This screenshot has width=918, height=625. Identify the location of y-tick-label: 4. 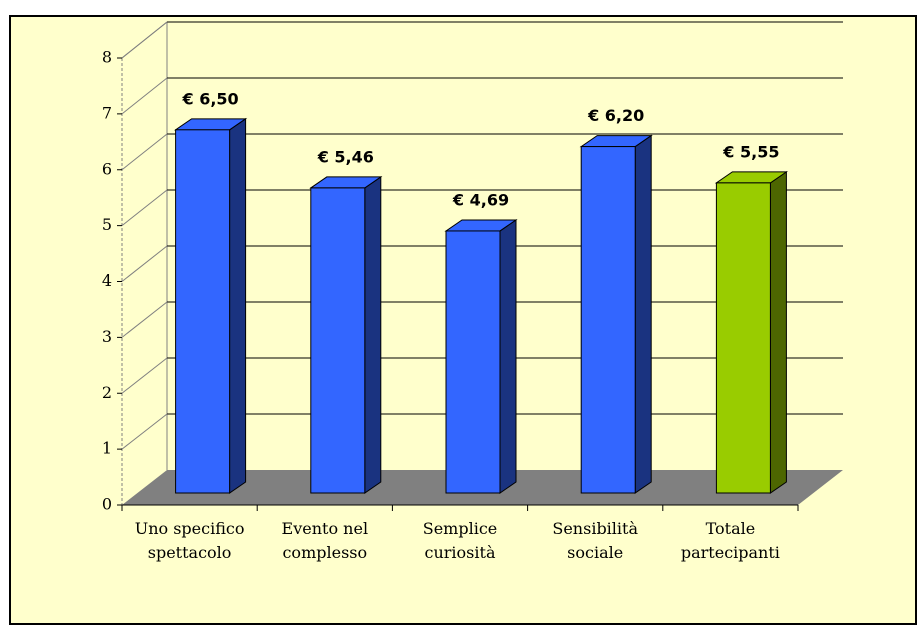
(107, 280).